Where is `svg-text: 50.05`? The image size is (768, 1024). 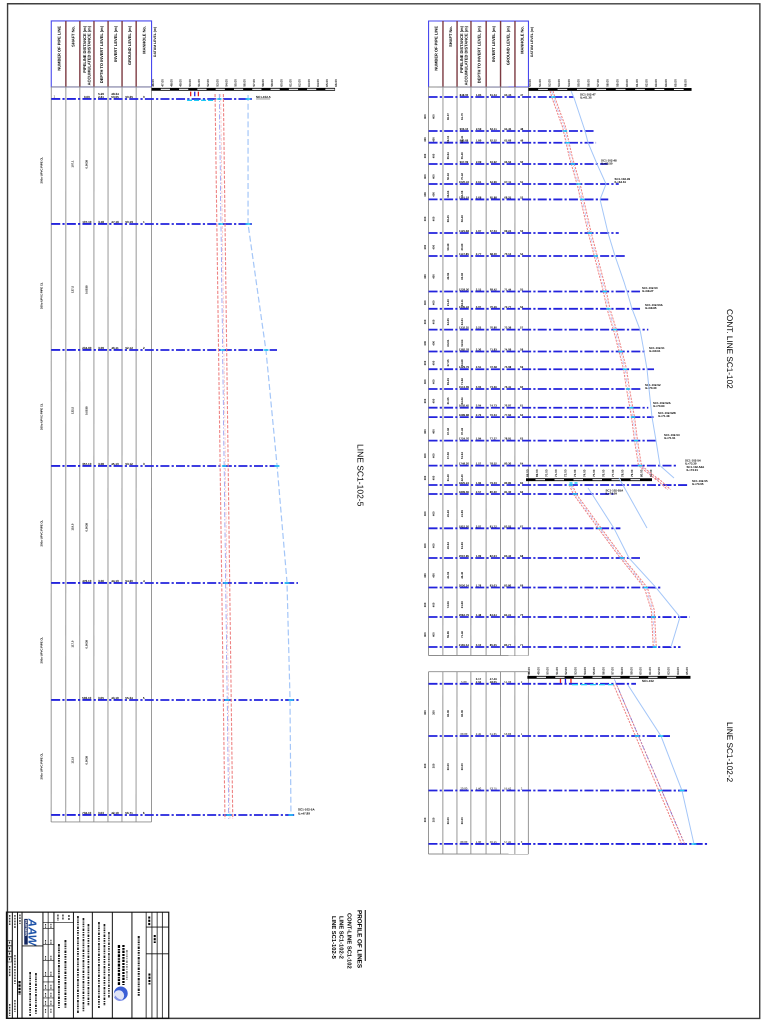 svg-text: 50.05 is located at coordinates (115, 97).